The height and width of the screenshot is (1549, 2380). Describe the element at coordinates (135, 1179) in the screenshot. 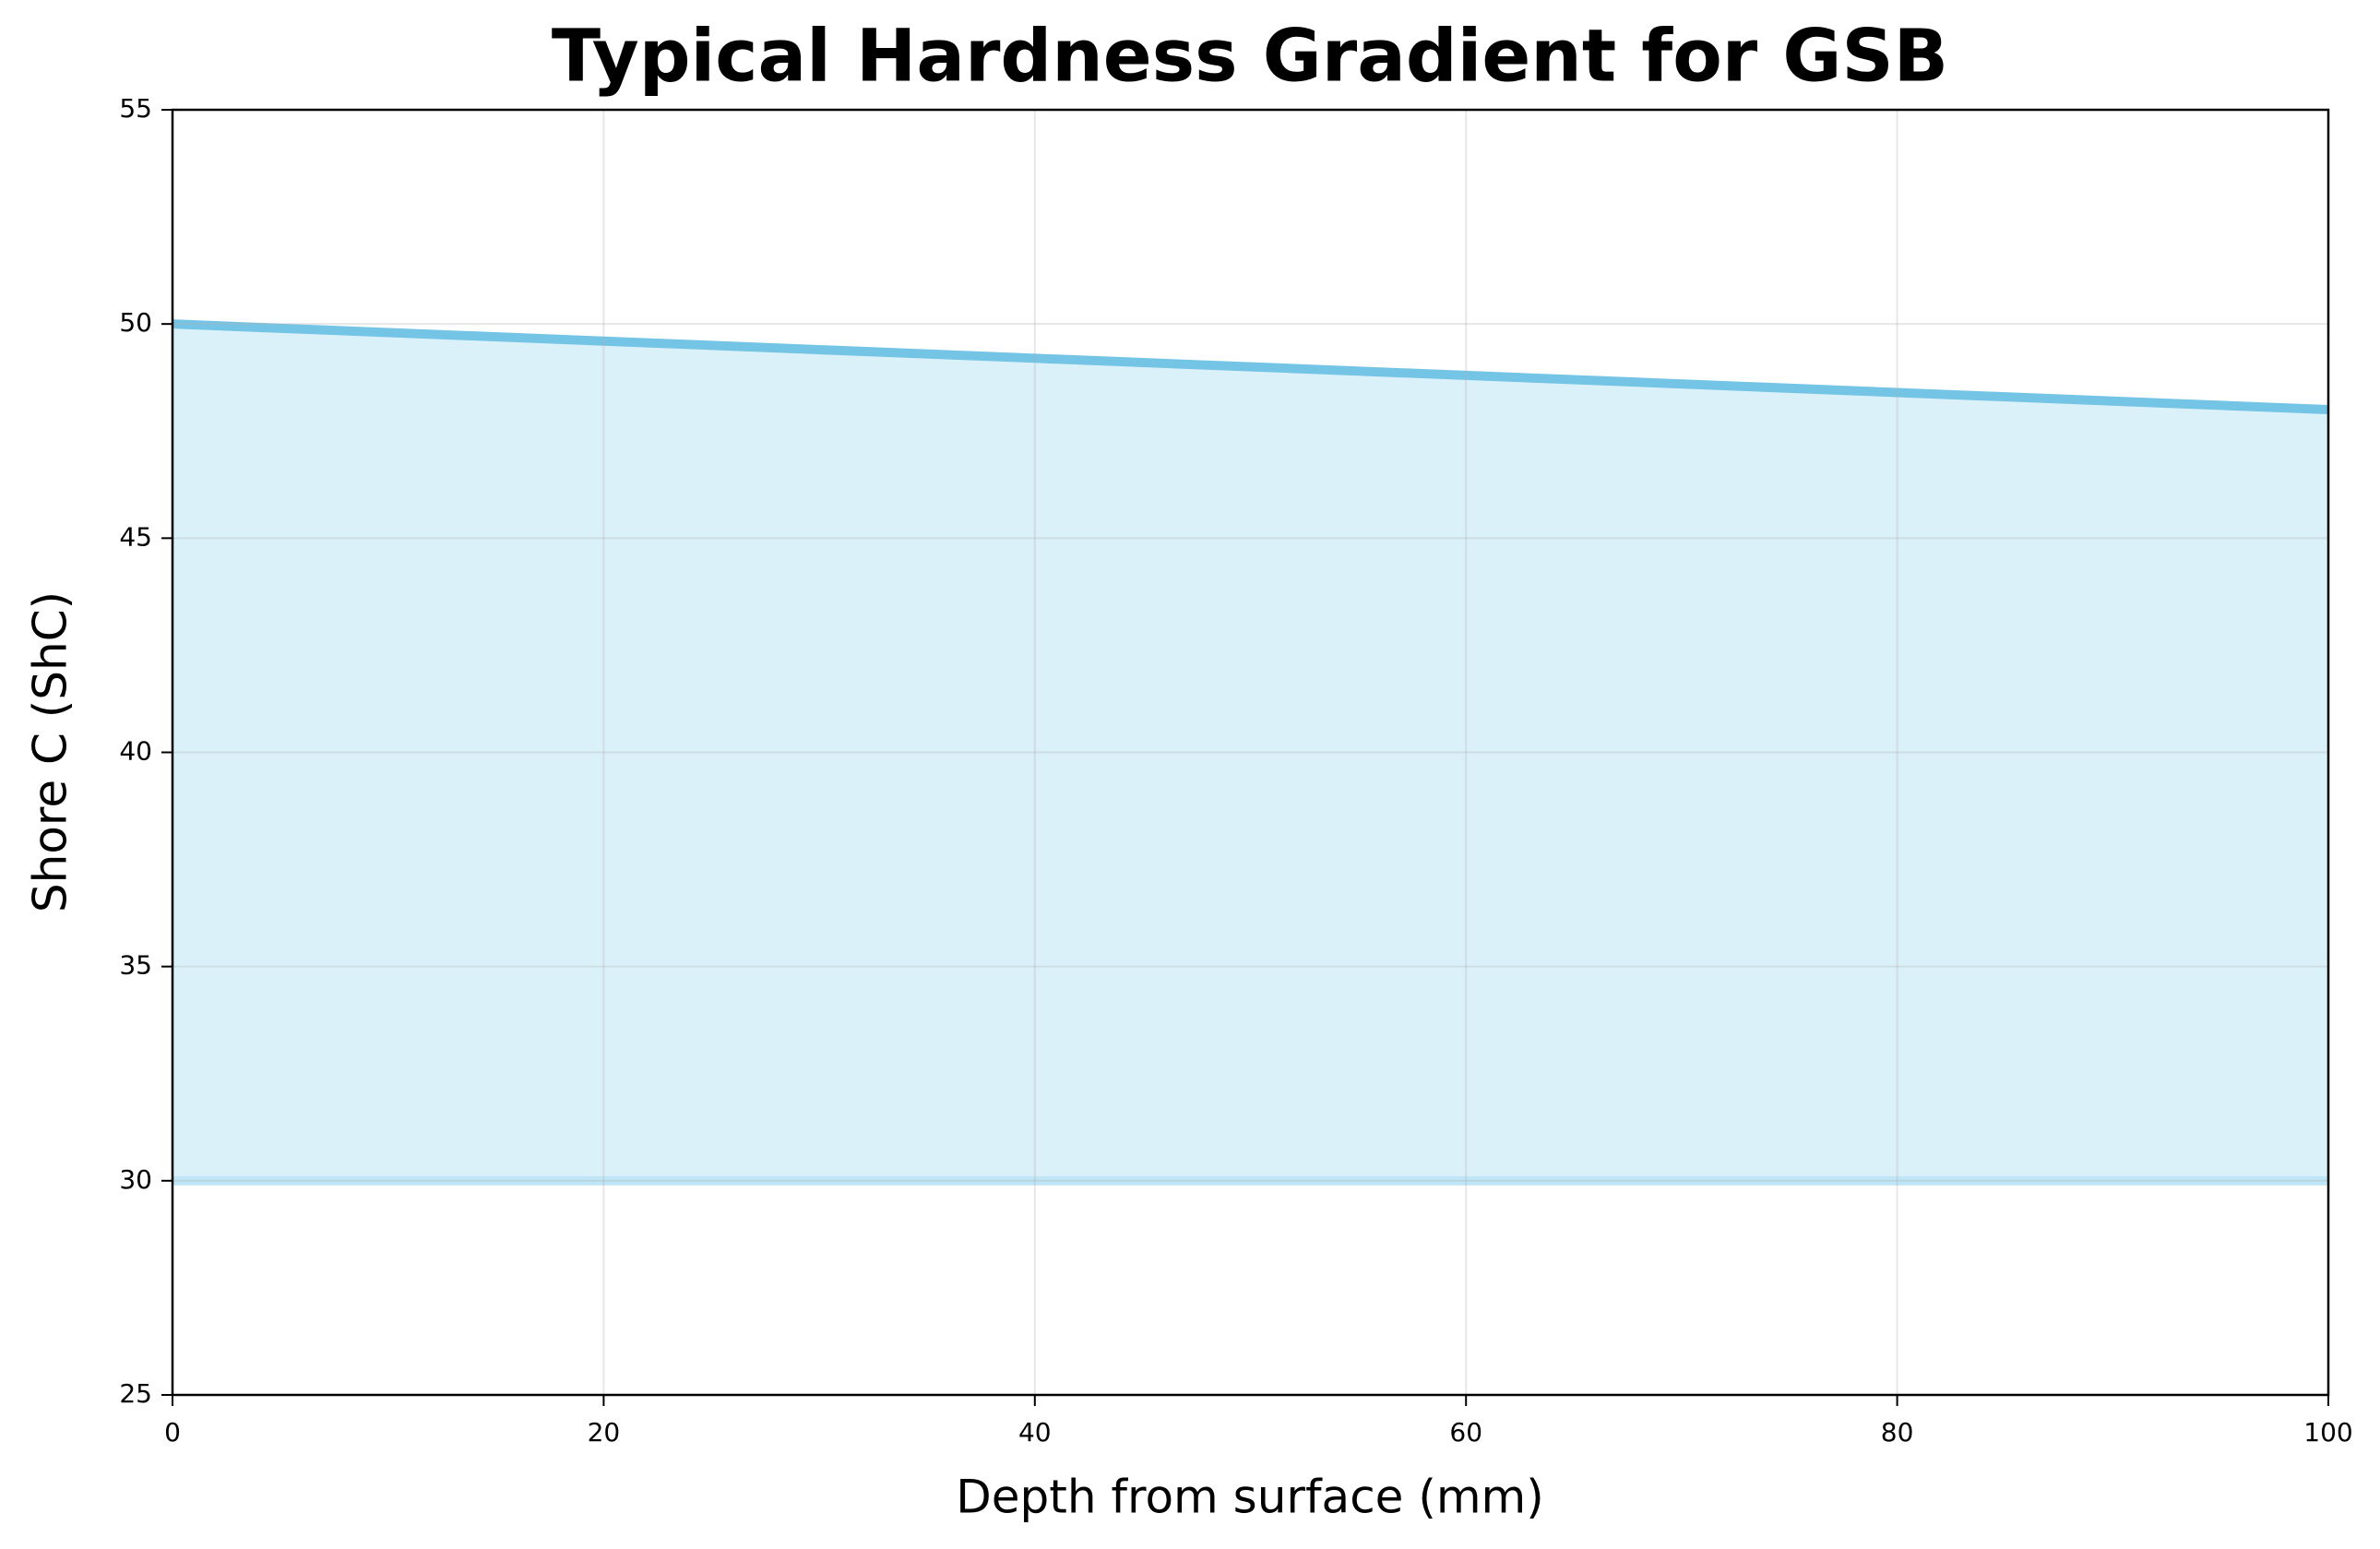

I see `y-tick-label: 30` at that location.